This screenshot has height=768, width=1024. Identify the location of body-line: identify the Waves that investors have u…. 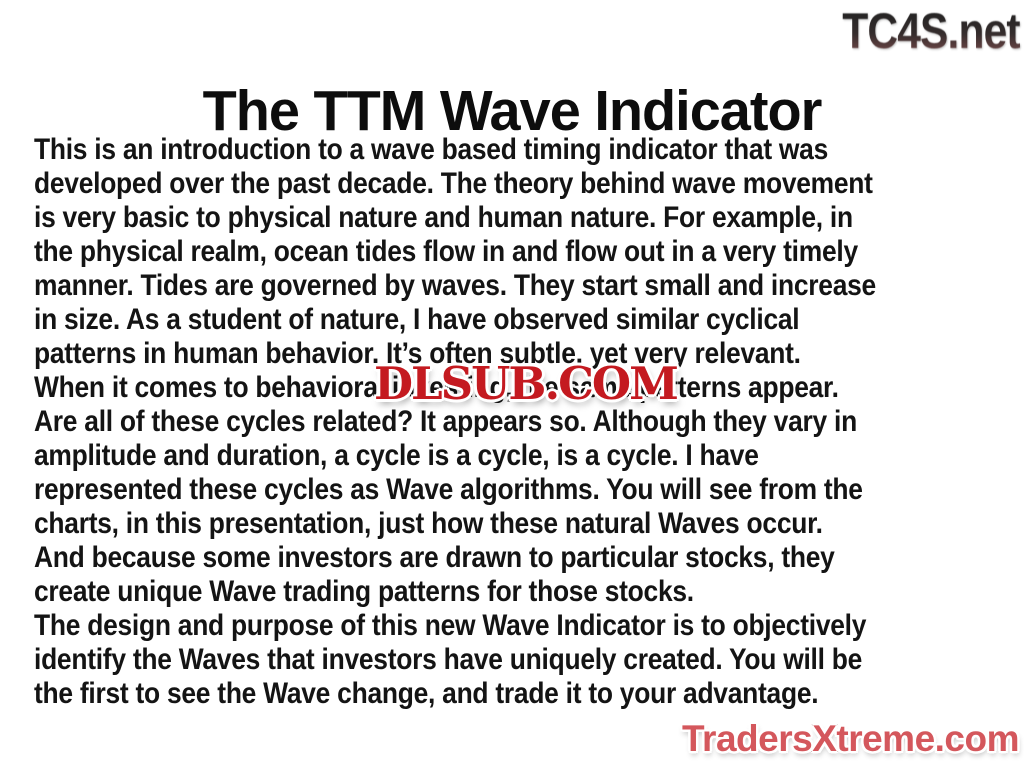
(448, 659).